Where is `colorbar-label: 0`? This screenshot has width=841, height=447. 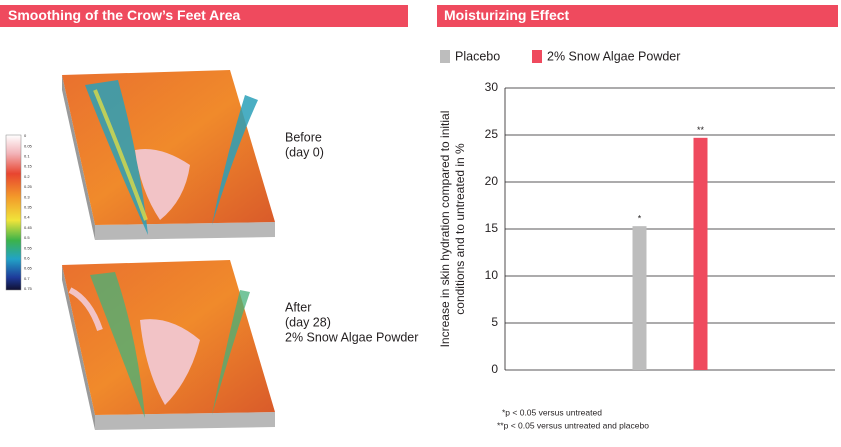 colorbar-label: 0 is located at coordinates (25, 135).